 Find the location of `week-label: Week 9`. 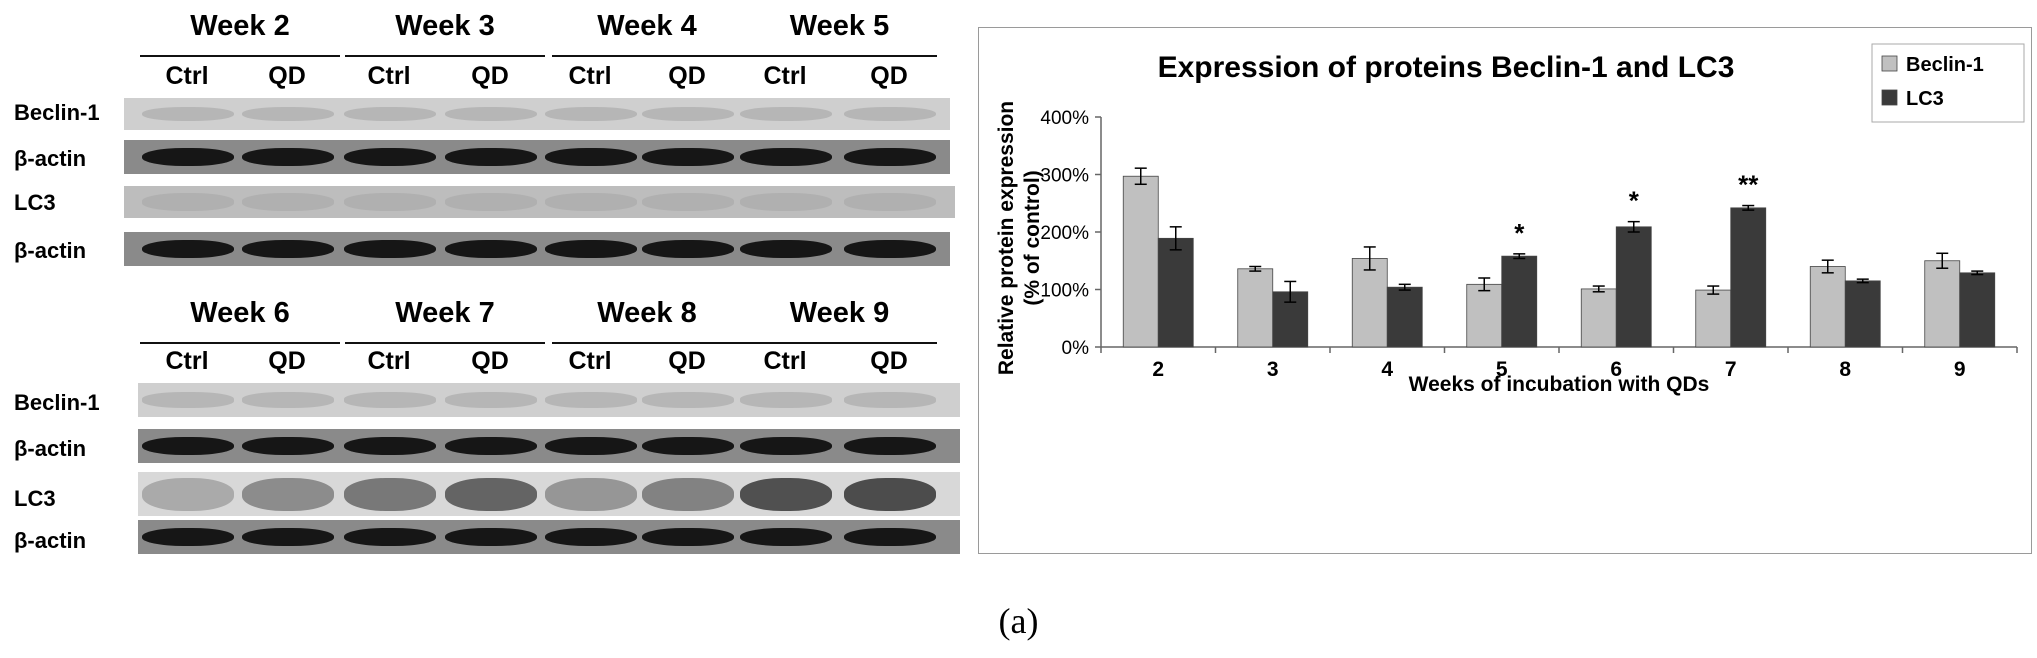

week-label: Week 9 is located at coordinates (839, 313).